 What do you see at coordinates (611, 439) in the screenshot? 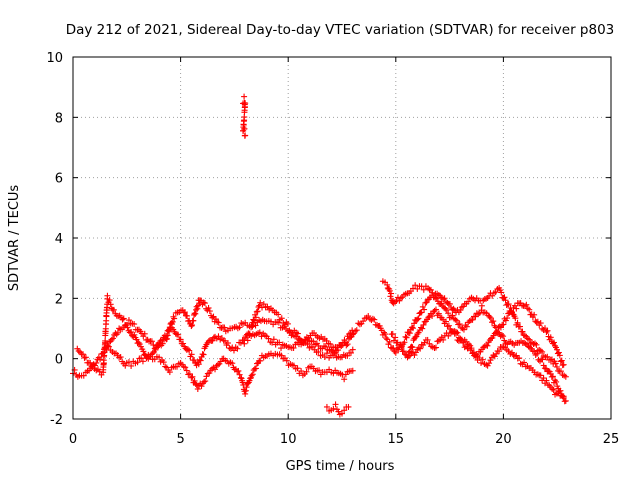
I see `x-tick-label: 25` at bounding box center [611, 439].